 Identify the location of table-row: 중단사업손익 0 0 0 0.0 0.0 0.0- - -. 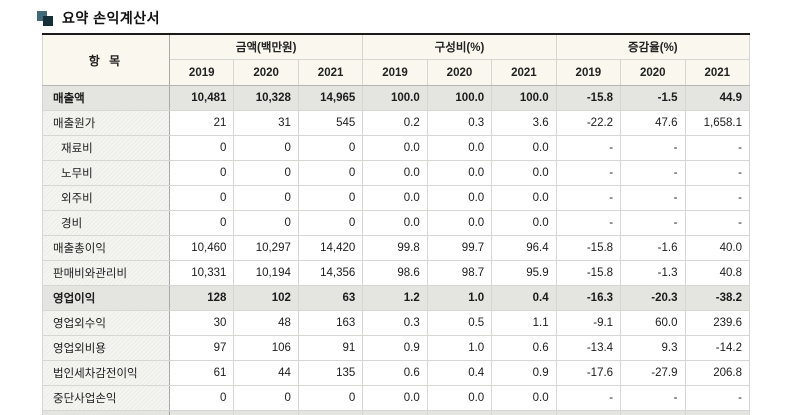
(396, 398).